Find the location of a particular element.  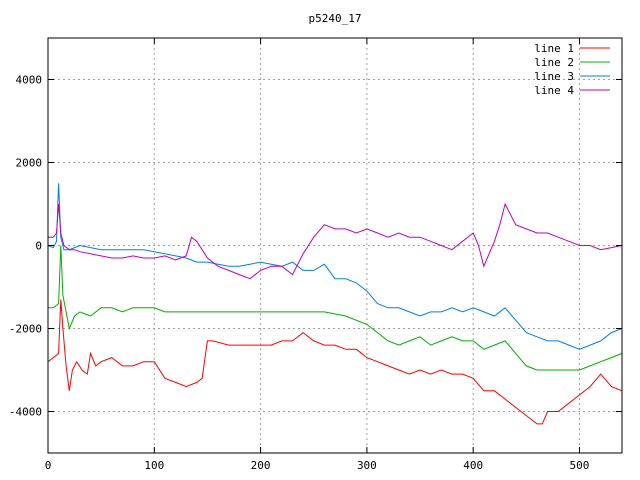

y-tick-label: 0 is located at coordinates (38, 246).